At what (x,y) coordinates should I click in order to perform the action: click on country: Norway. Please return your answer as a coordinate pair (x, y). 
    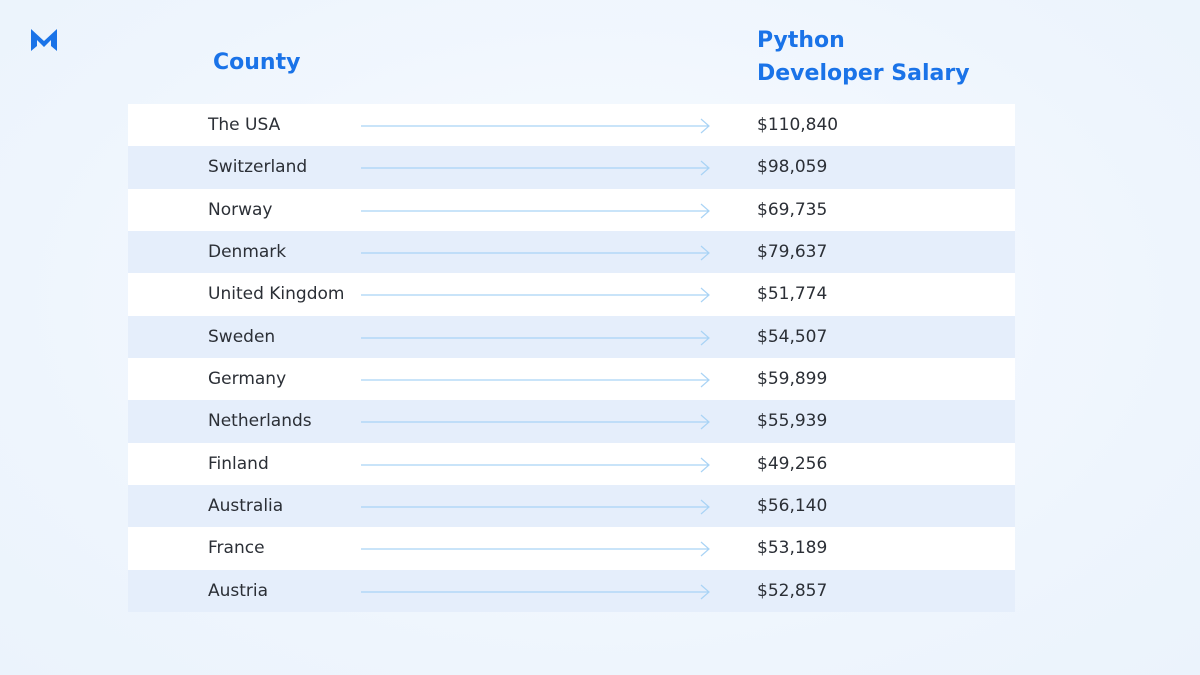
    Looking at the image, I should click on (240, 209).